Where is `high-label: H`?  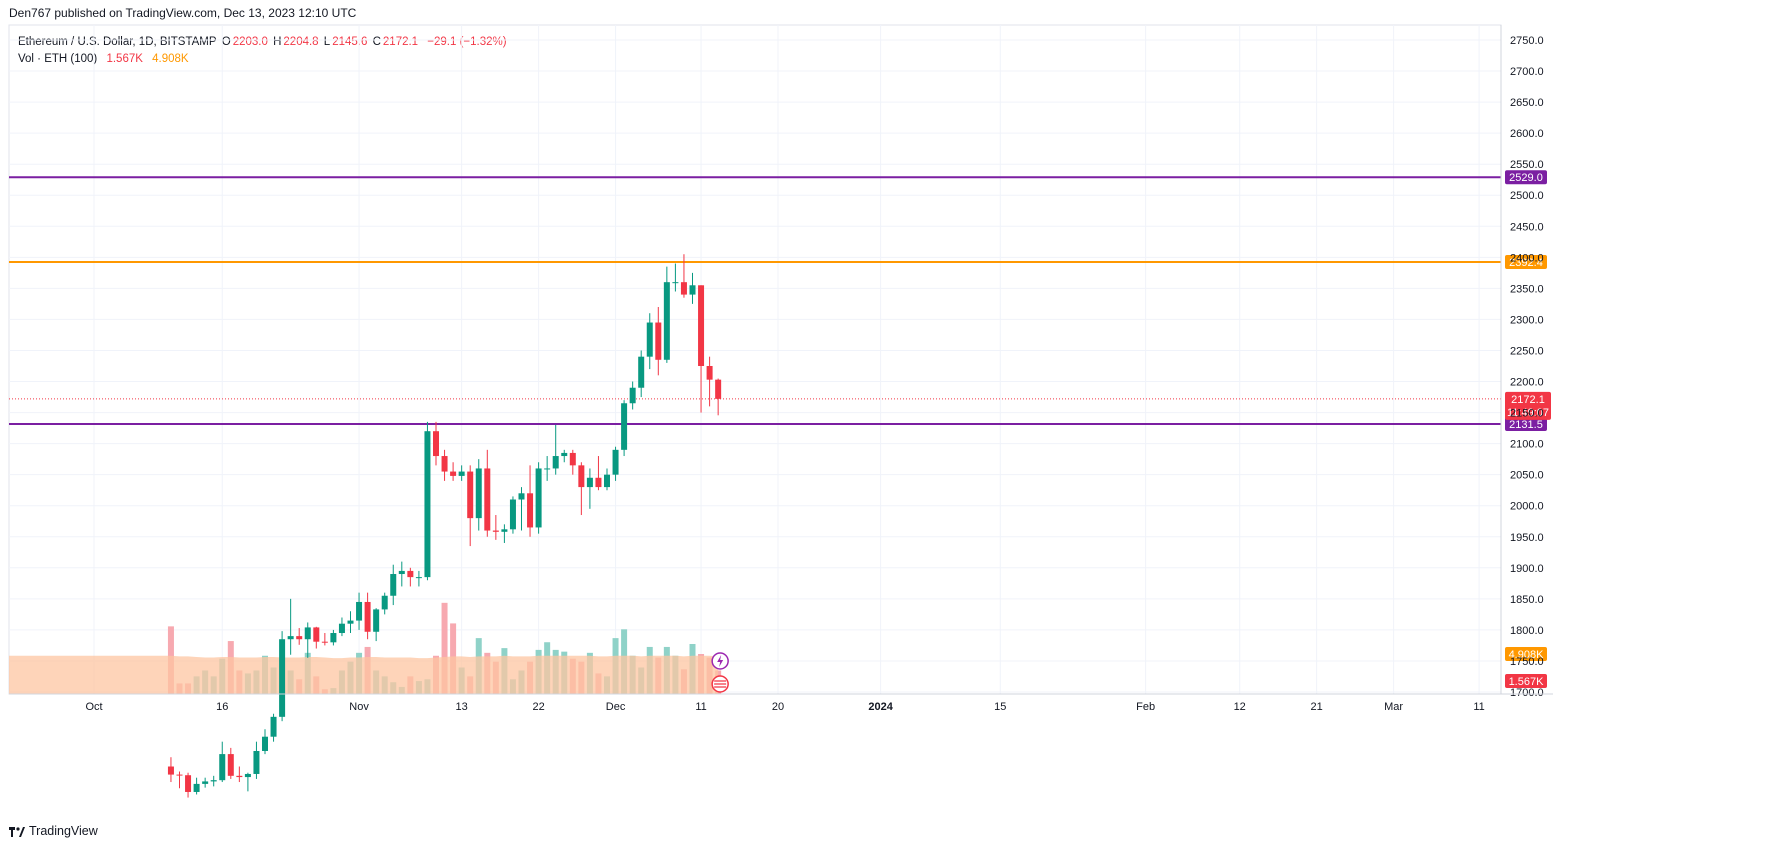 high-label: H is located at coordinates (277, 42).